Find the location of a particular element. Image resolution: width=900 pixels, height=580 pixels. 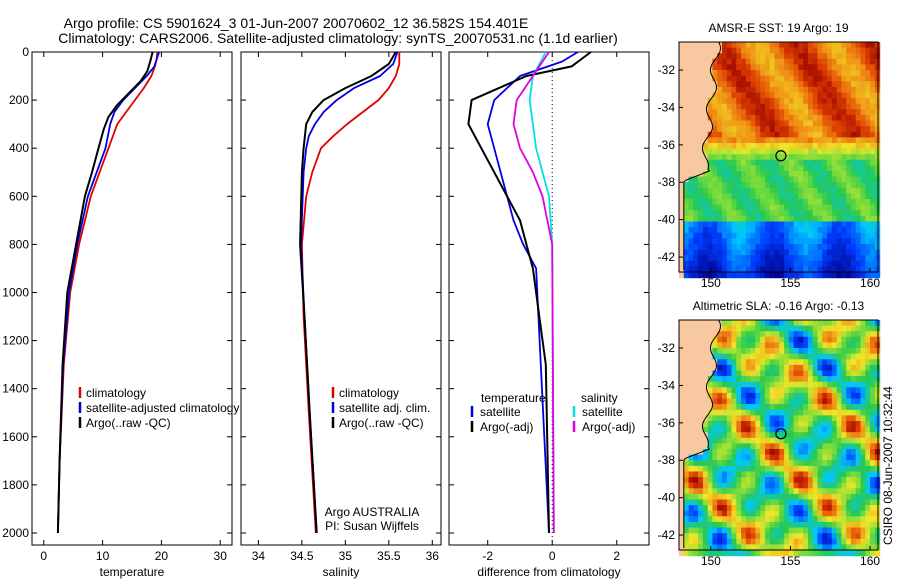

y-tick-label-depth: 1200 is located at coordinates (15, 341).